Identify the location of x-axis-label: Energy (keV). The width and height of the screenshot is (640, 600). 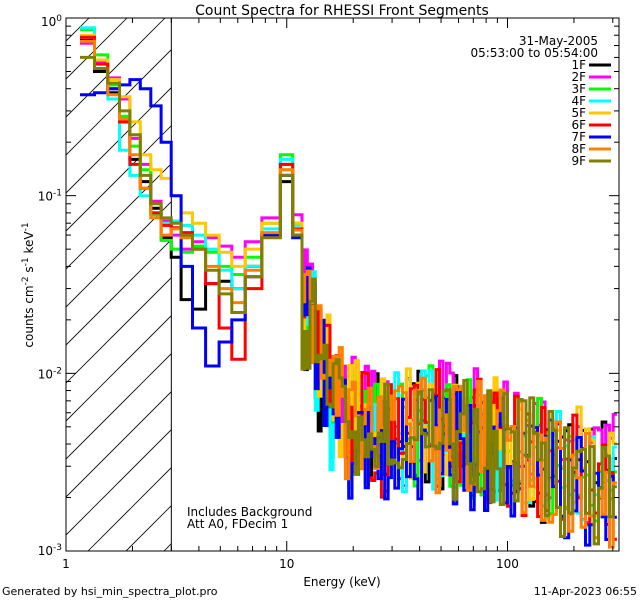
(341, 582).